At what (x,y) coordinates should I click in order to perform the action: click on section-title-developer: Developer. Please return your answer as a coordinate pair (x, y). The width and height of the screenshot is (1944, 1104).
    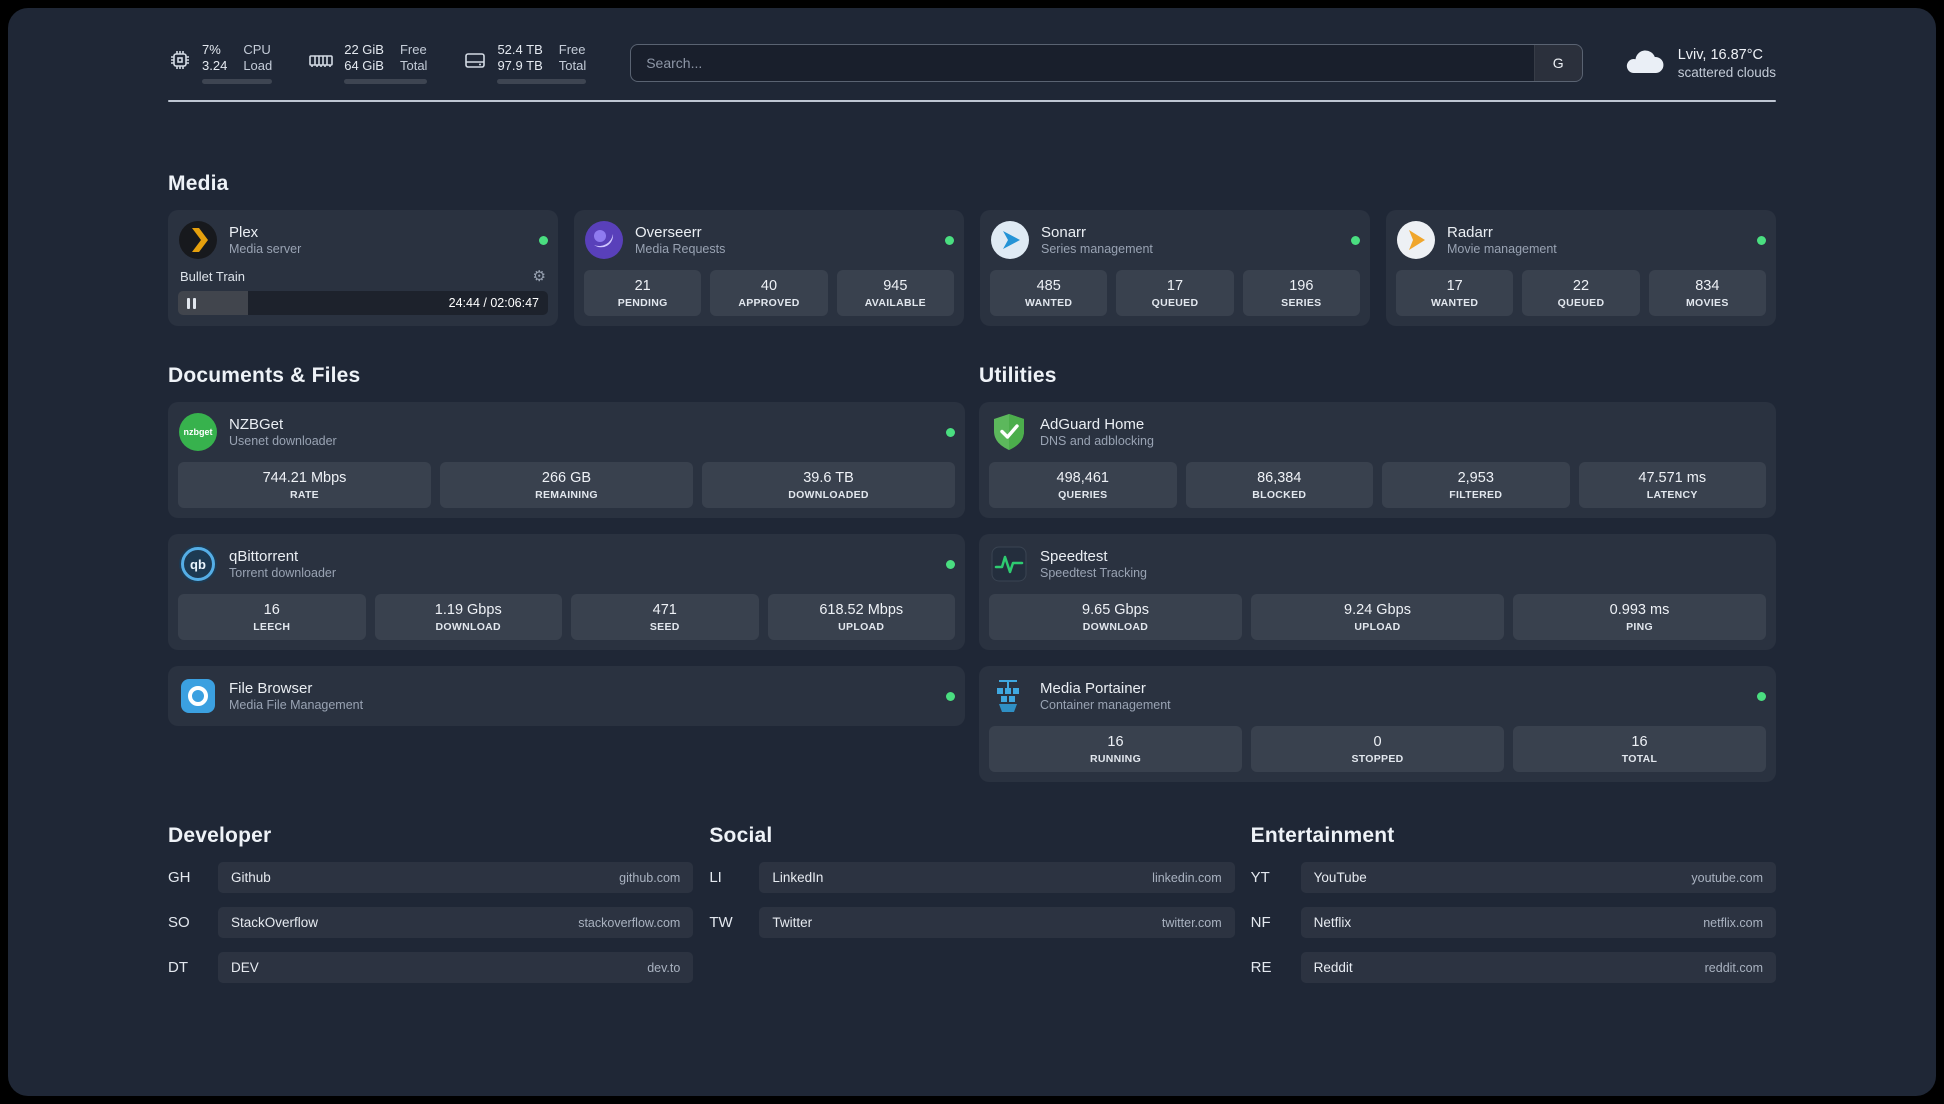
    Looking at the image, I should click on (220, 835).